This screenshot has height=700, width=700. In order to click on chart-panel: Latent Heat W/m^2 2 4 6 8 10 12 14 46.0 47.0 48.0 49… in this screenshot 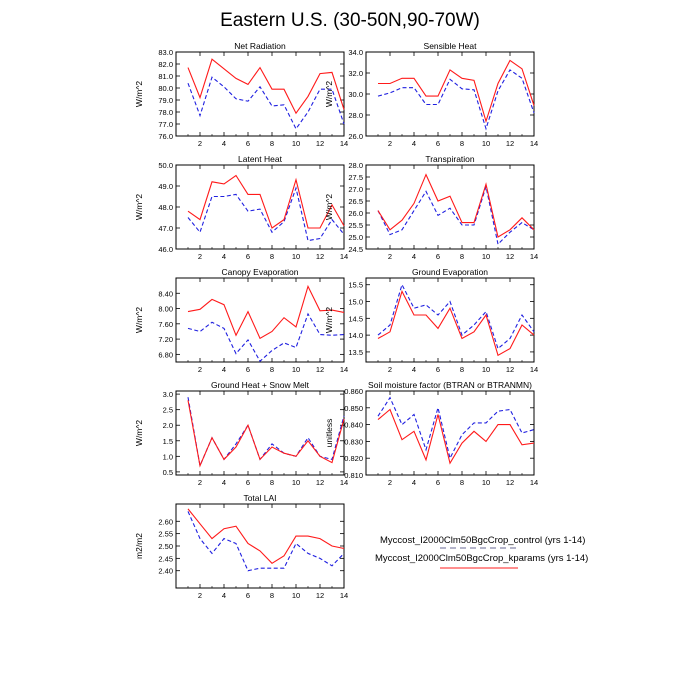, I will do `click(241, 207)`.